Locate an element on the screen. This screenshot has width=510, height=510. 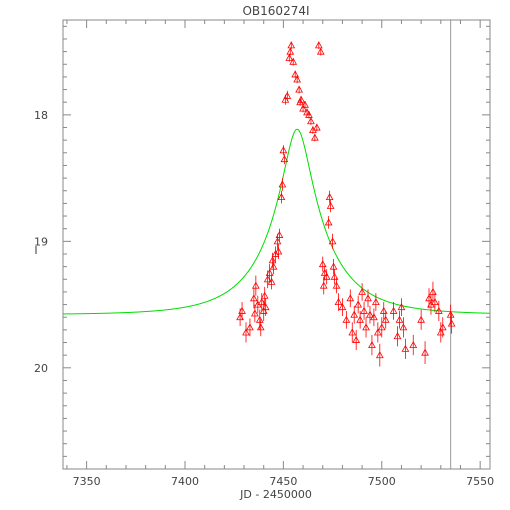
x-tick-label: 7400 is located at coordinates (185, 481).